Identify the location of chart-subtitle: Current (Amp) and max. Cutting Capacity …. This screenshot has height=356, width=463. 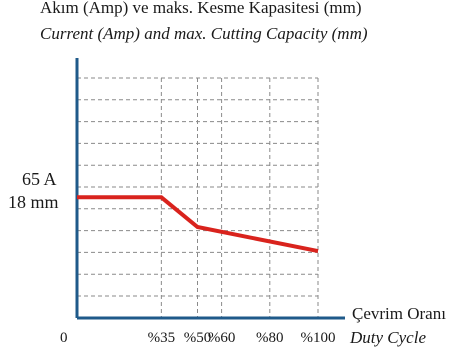
(204, 33).